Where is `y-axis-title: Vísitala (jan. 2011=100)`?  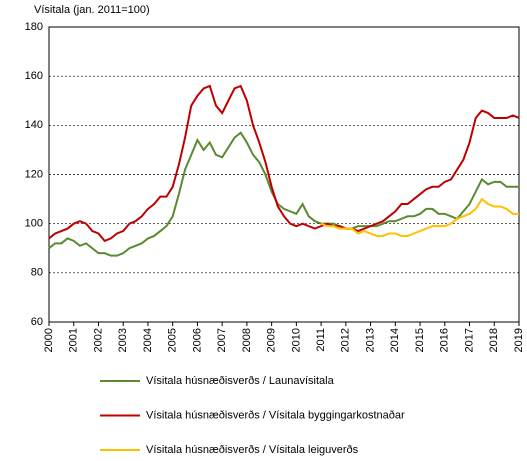
y-axis-title: Vísitala (jan. 2011=100) is located at coordinates (92, 10).